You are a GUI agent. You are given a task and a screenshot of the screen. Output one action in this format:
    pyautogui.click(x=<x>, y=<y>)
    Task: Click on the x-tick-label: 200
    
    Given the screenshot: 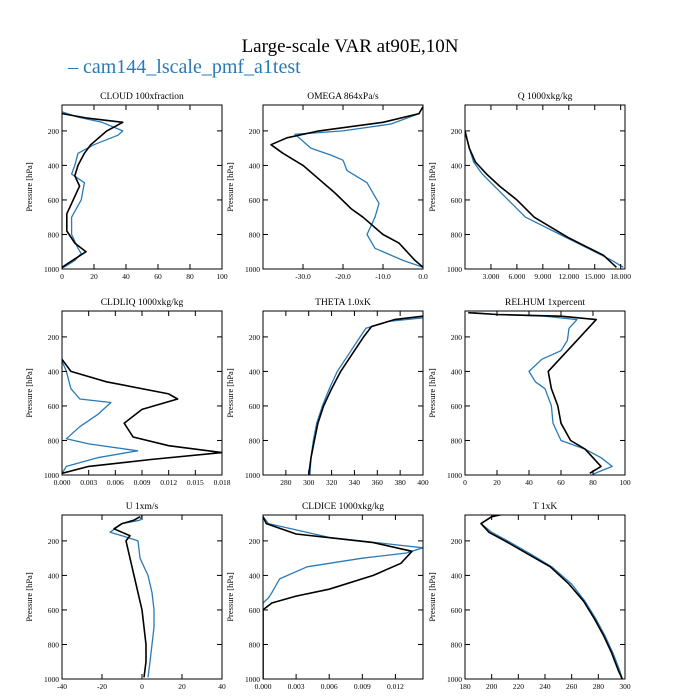 What is the action you would take?
    pyautogui.click(x=492, y=686)
    